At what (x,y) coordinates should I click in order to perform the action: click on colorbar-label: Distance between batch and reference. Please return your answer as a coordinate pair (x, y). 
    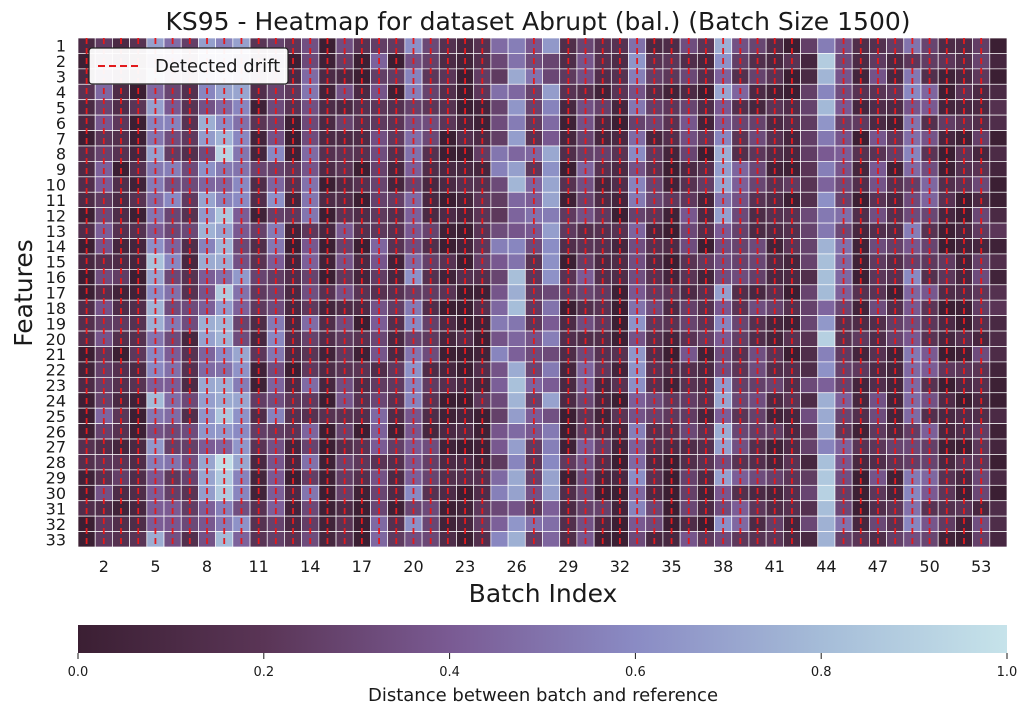
    Looking at the image, I should click on (543, 695).